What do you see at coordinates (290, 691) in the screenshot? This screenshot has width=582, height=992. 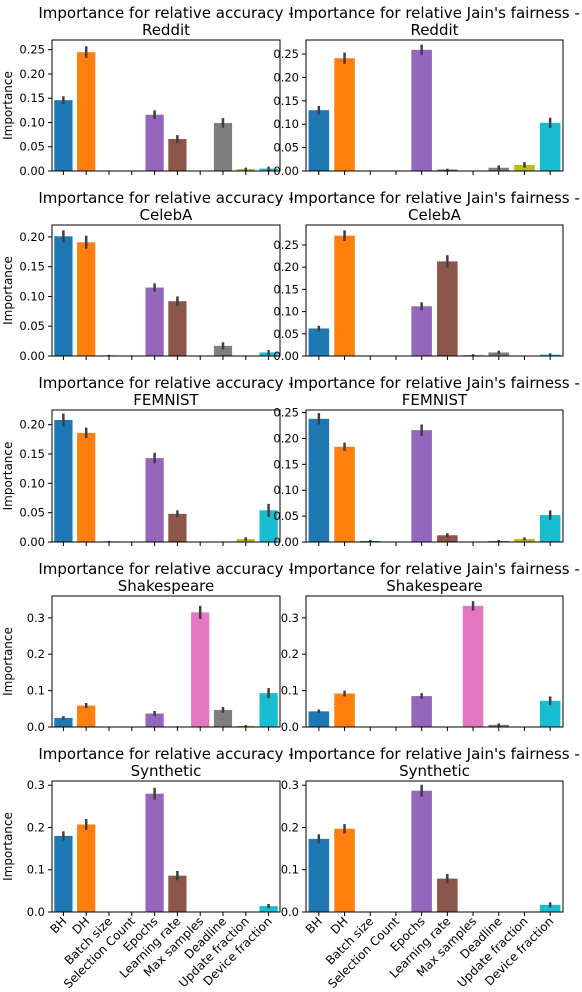 I see `y-tick-label: 0.1` at bounding box center [290, 691].